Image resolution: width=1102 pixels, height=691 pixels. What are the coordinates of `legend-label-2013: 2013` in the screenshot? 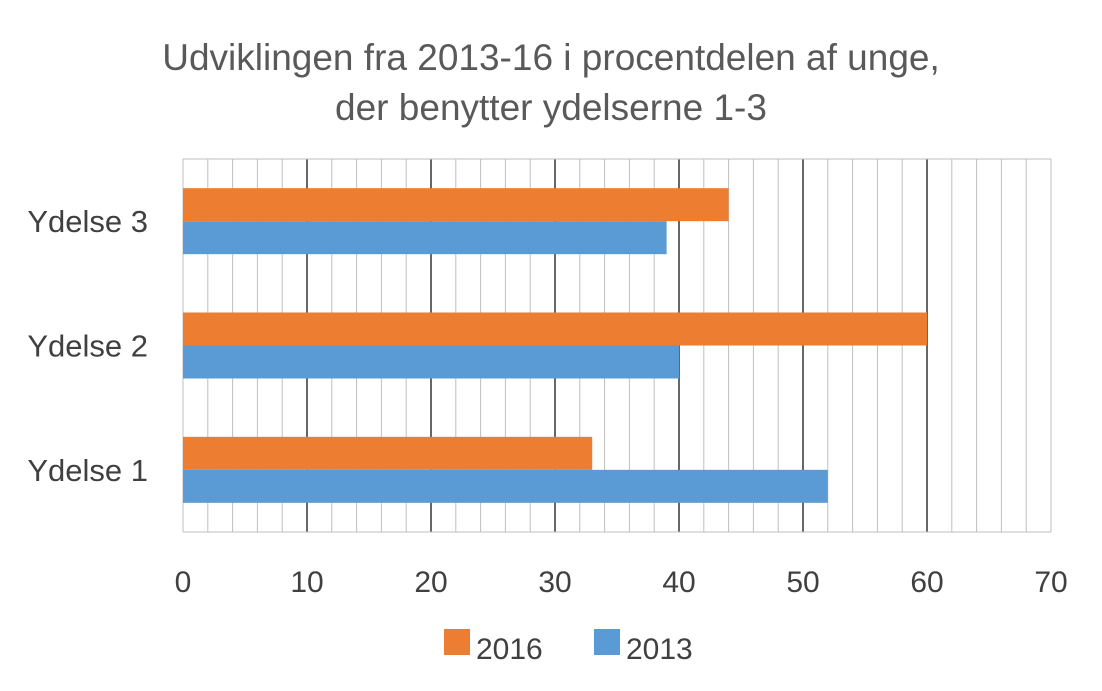 It's located at (659, 649).